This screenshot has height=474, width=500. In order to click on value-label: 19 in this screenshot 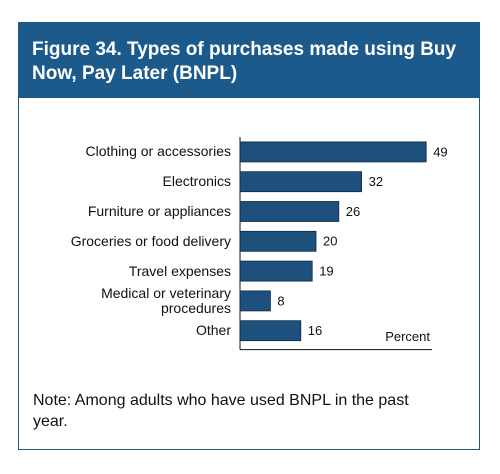, I will do `click(326, 271)`.